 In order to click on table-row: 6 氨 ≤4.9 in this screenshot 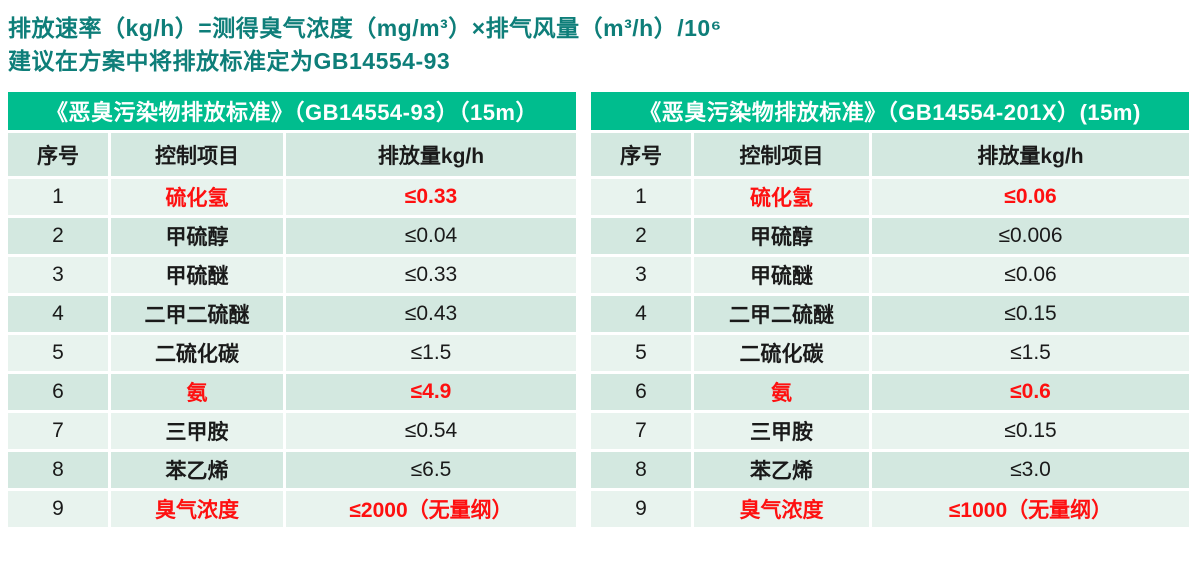, I will do `click(292, 392)`.